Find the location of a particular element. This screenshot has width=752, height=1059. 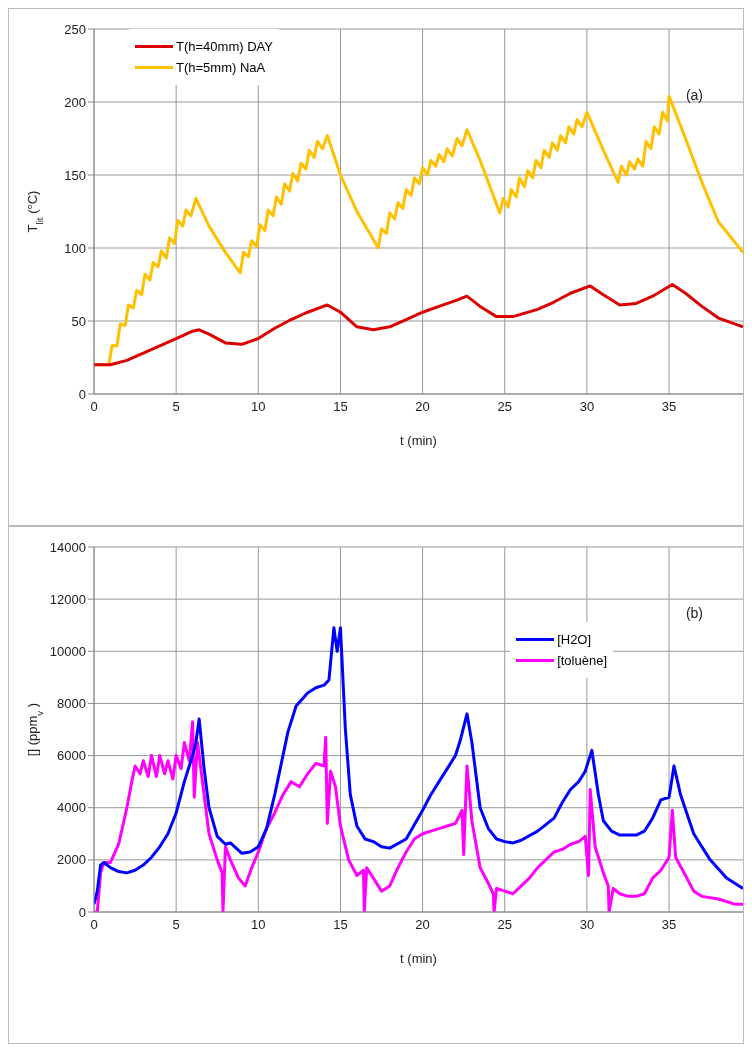

y-tick-label: 50 is located at coordinates (78, 321).